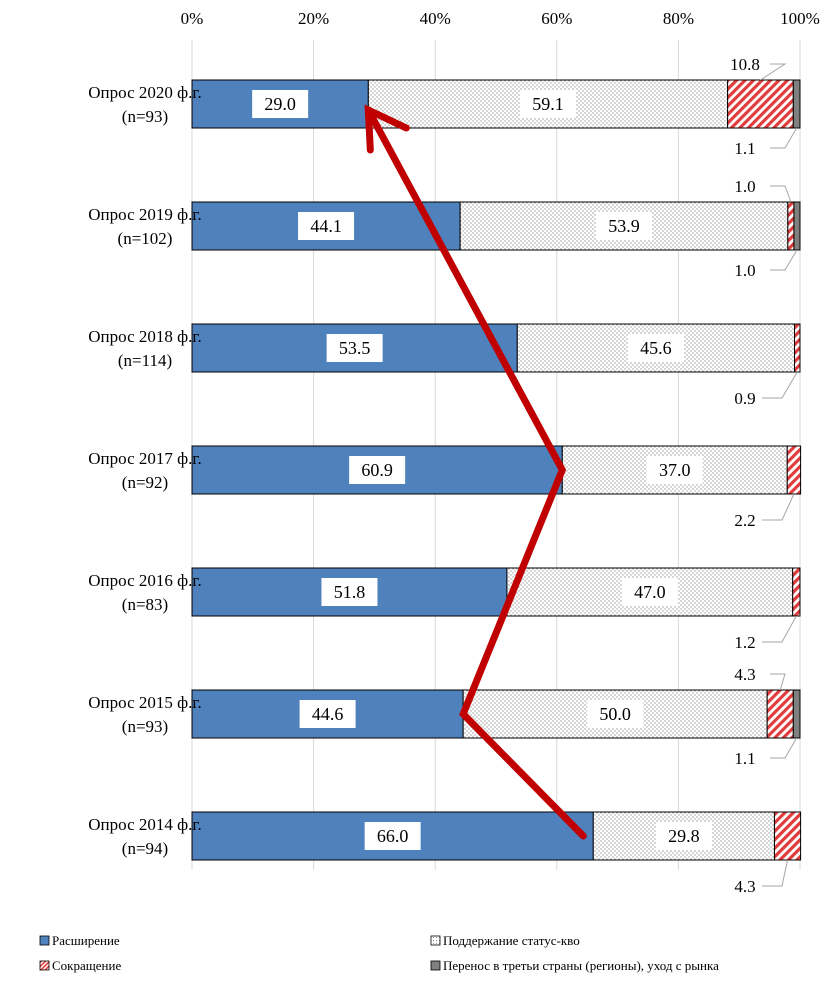  I want to click on data-label: 47.0, so click(650, 592).